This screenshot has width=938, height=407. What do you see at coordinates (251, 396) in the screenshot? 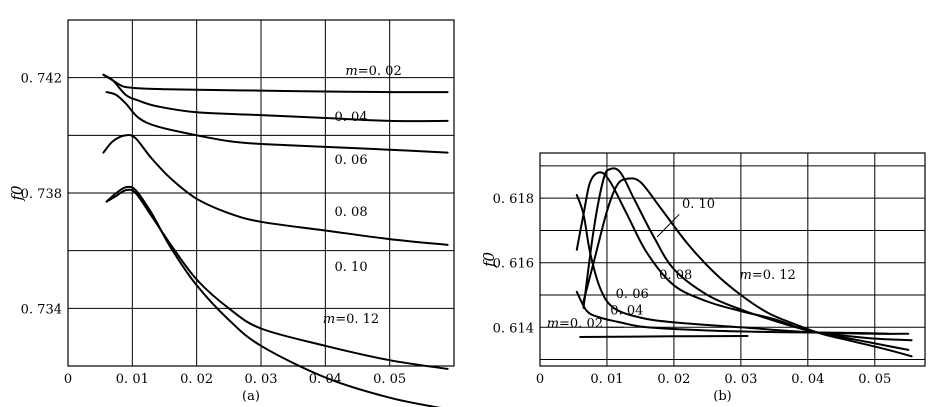
I see `panel-caption: (a)` at bounding box center [251, 396].